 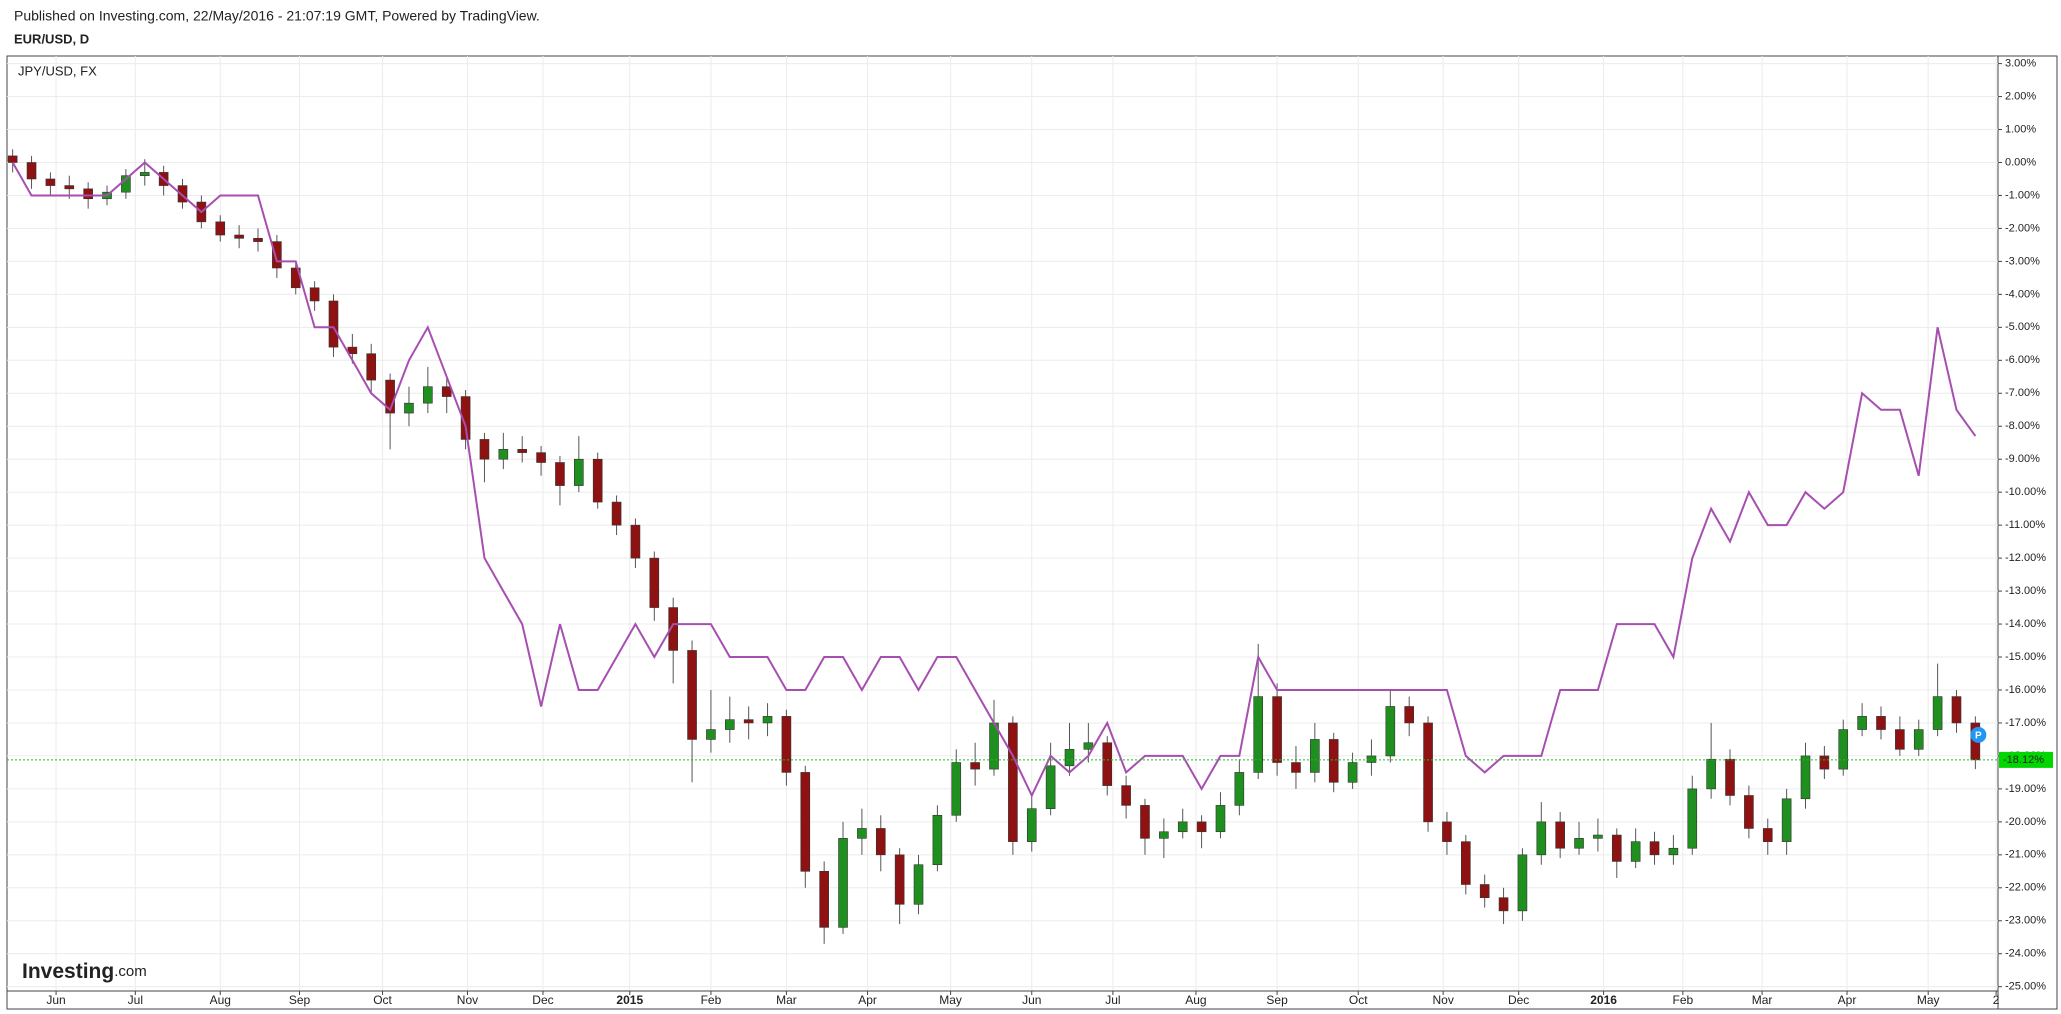 What do you see at coordinates (2025, 987) in the screenshot?
I see `y-tick-label: -25.00%` at bounding box center [2025, 987].